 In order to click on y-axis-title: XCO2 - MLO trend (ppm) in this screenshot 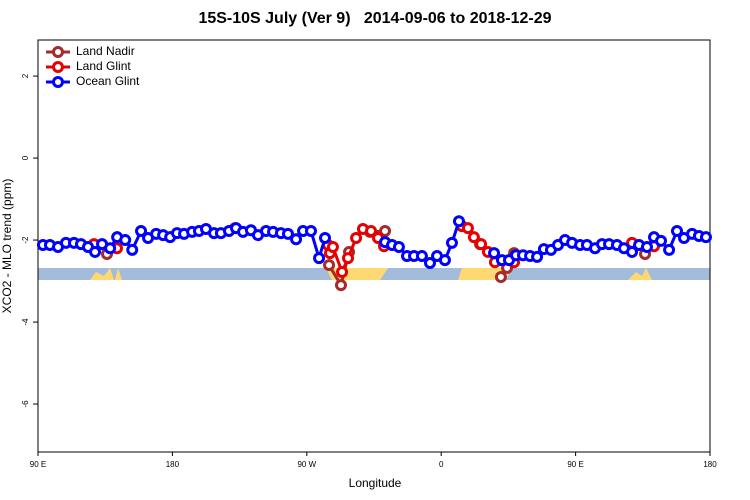, I will do `click(7, 246)`.